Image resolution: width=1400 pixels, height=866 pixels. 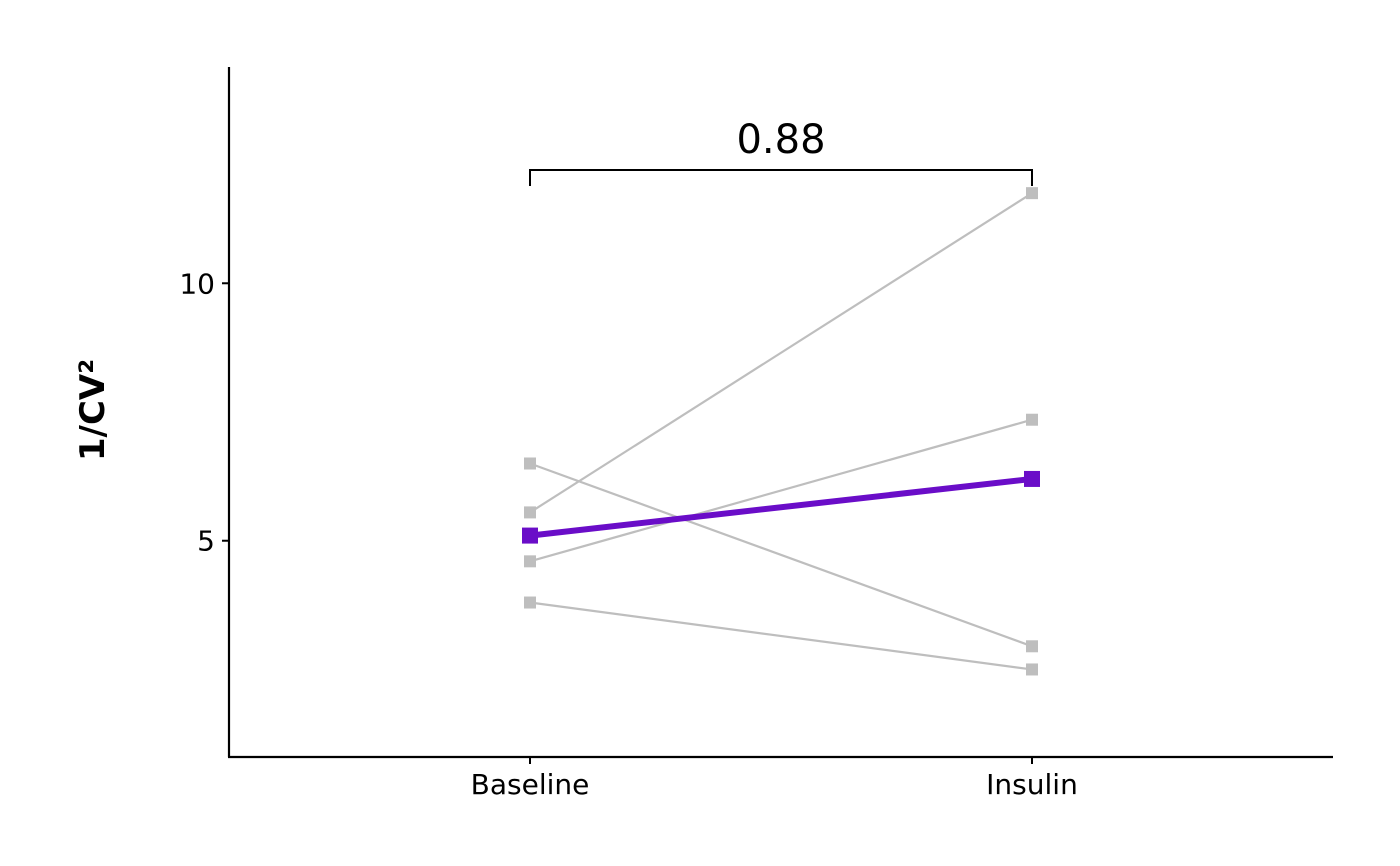 What do you see at coordinates (206, 541) in the screenshot?
I see `y-tick-label: 5` at bounding box center [206, 541].